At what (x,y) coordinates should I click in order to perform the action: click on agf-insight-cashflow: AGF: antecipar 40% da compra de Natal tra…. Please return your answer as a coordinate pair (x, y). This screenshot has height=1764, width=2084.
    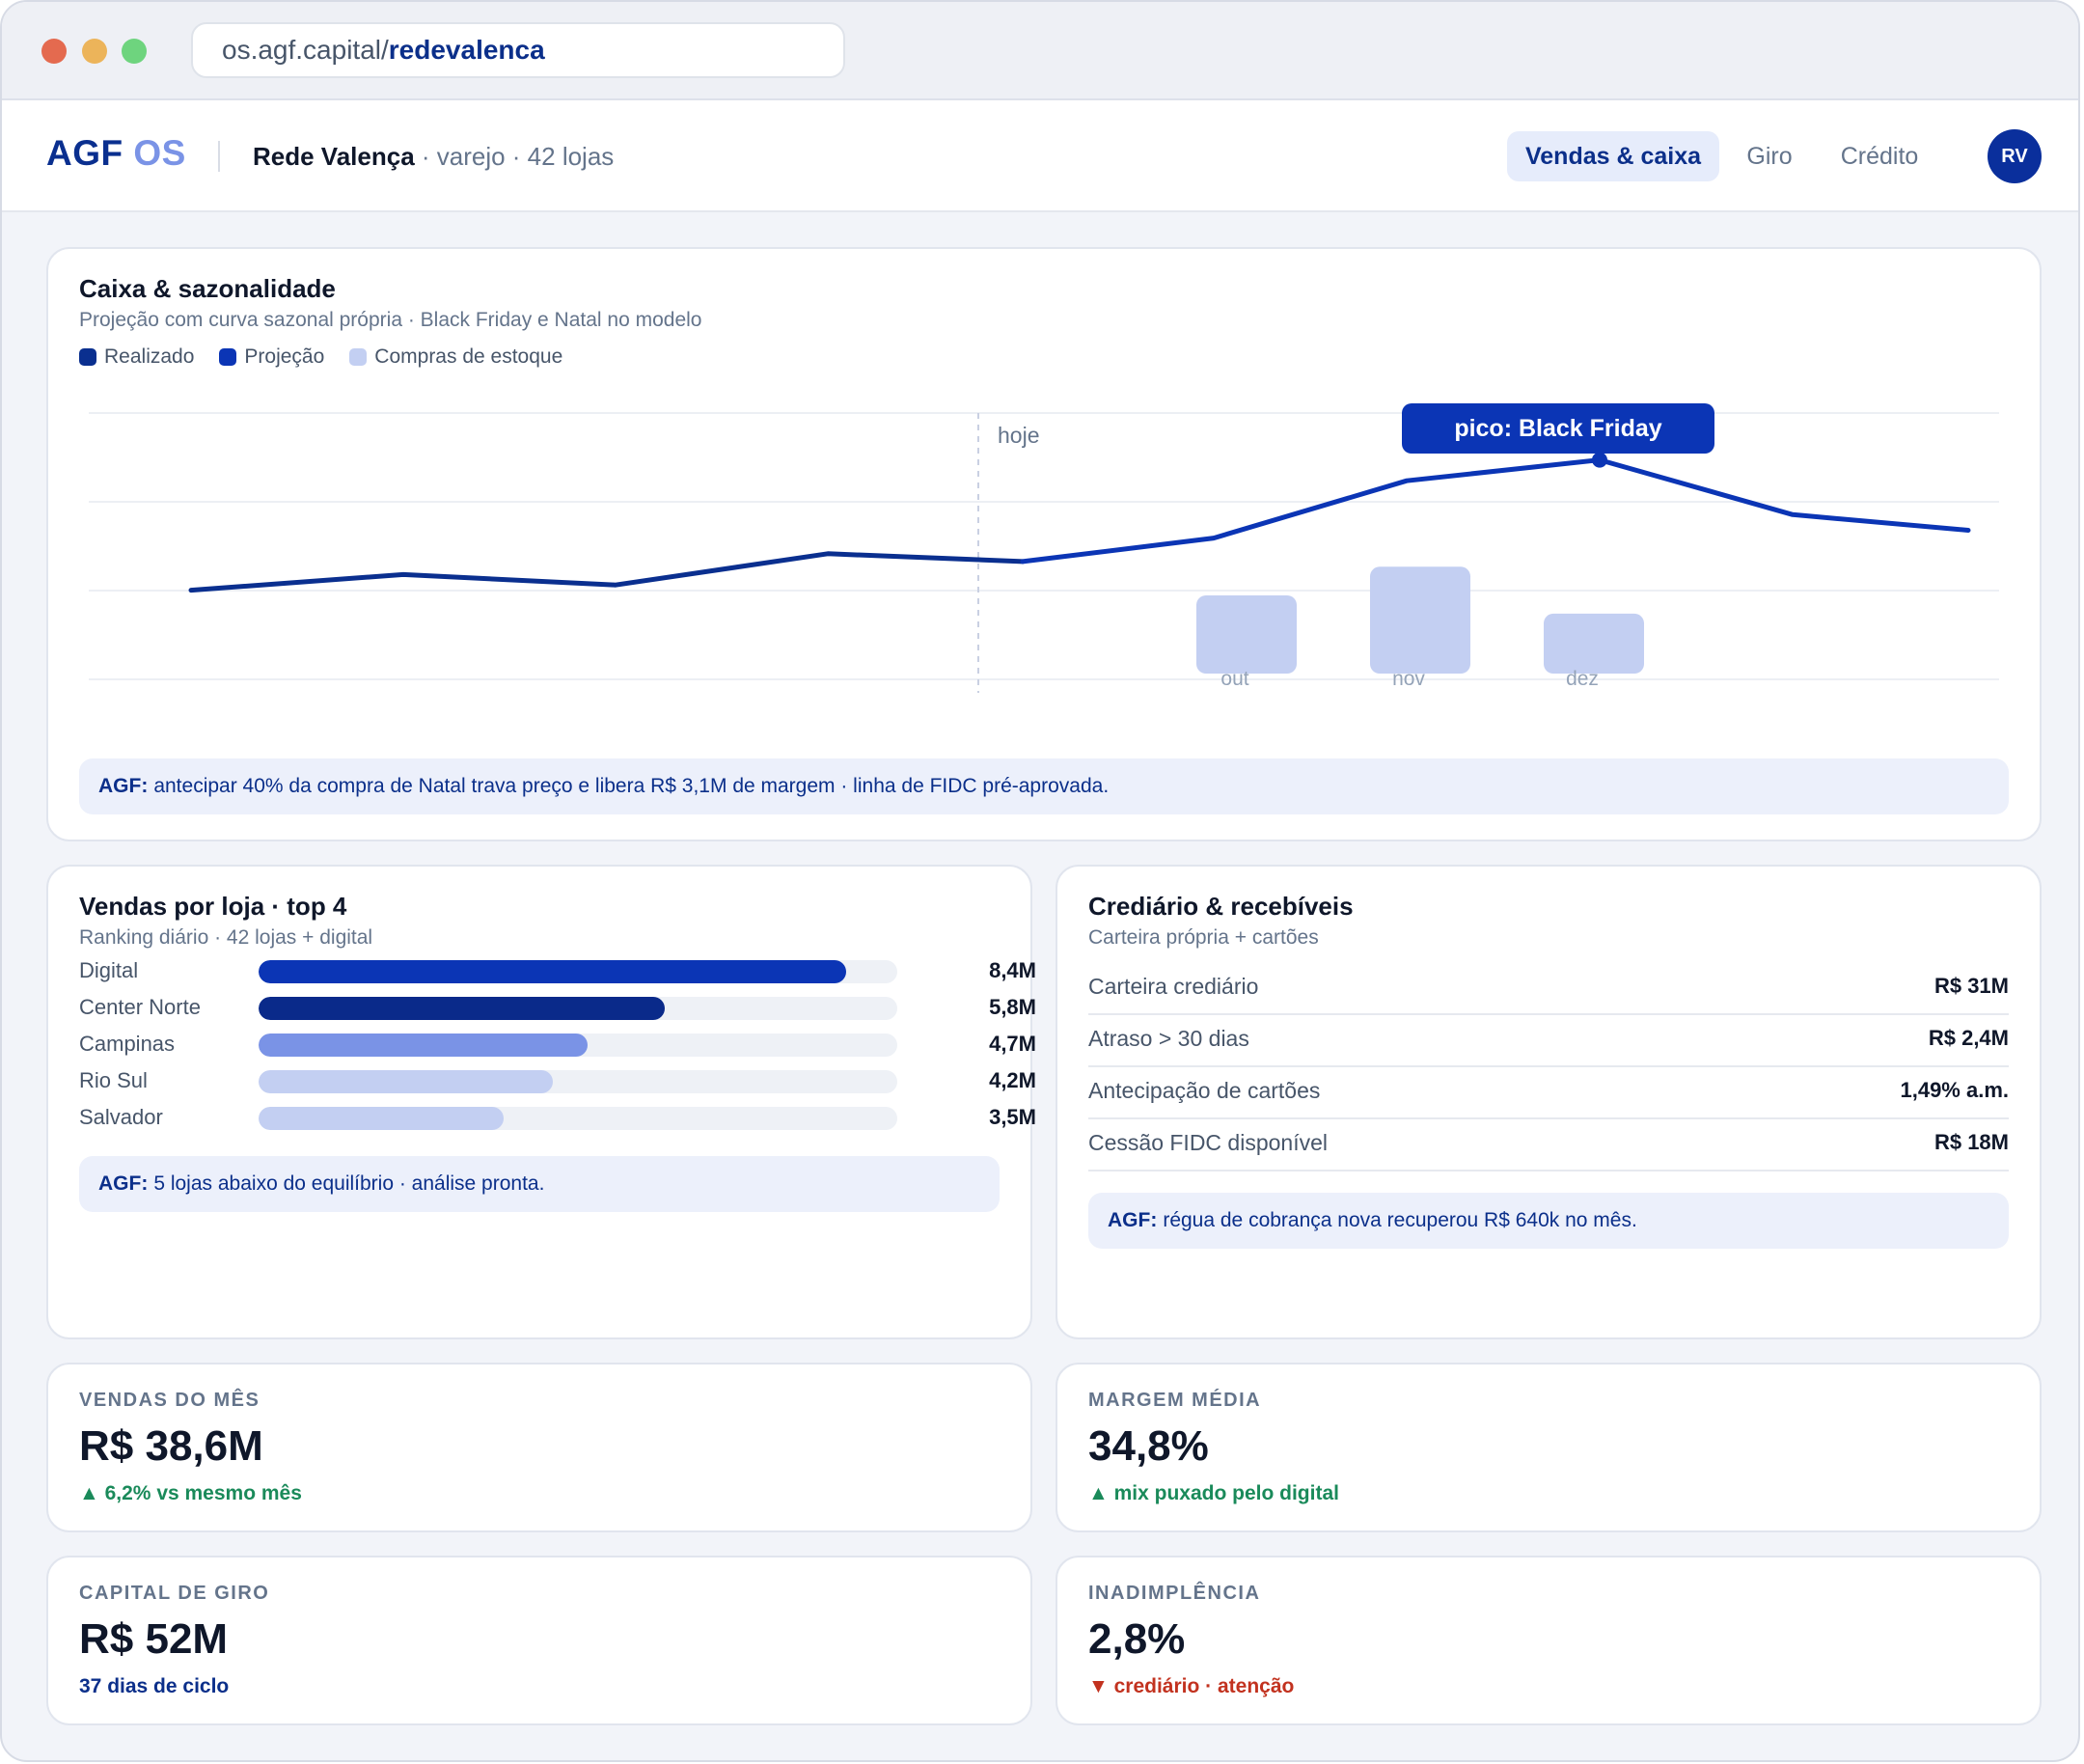
    Looking at the image, I should click on (1044, 786).